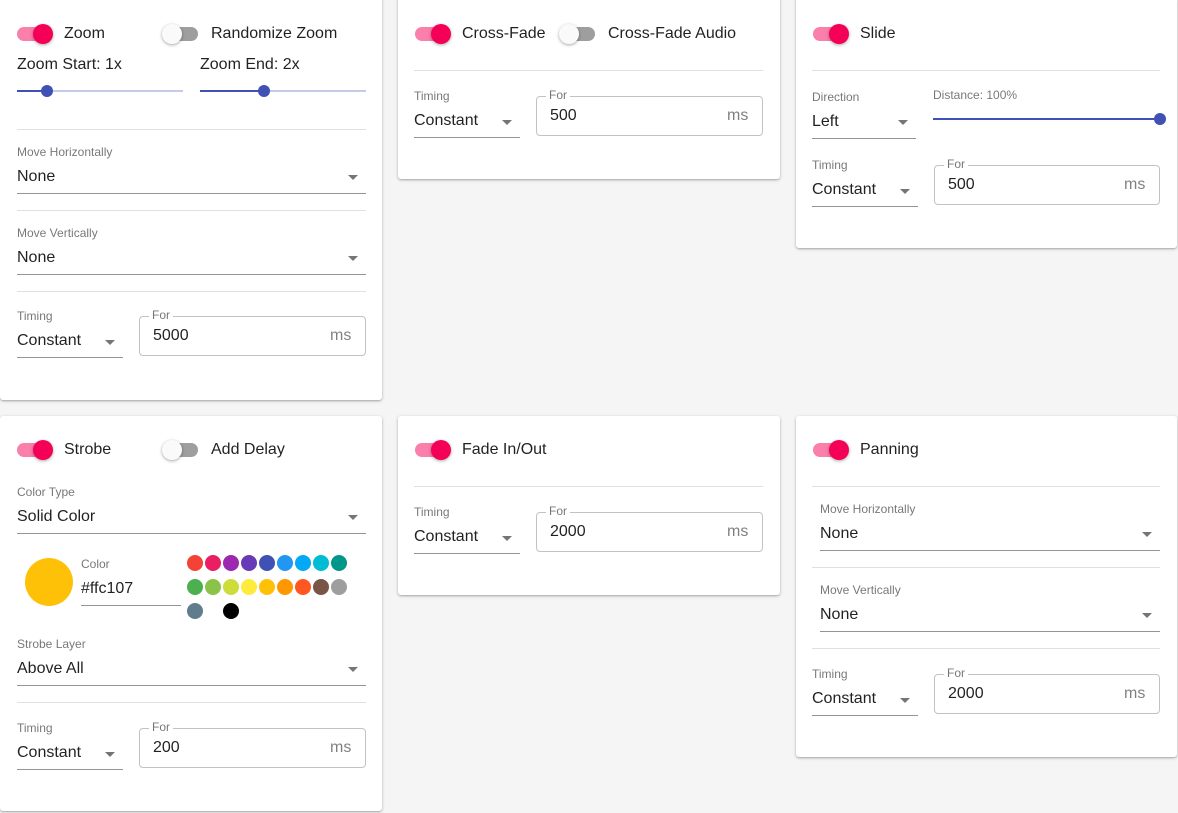  Describe the element at coordinates (839, 533) in the screenshot. I see `select-value: None` at that location.